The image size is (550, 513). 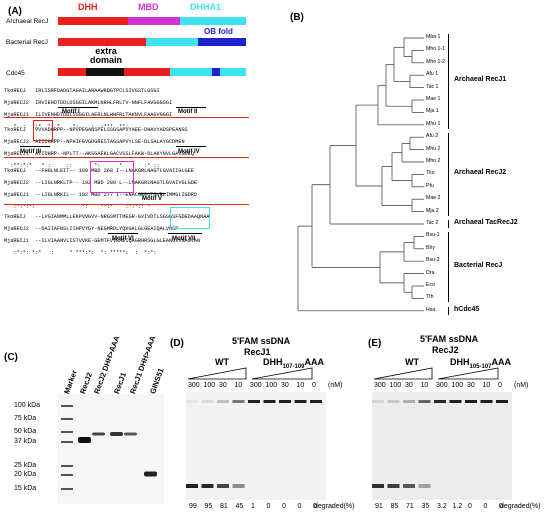 What do you see at coordinates (448, 310) in the screenshot?
I see `clade-bar` at bounding box center [448, 310].